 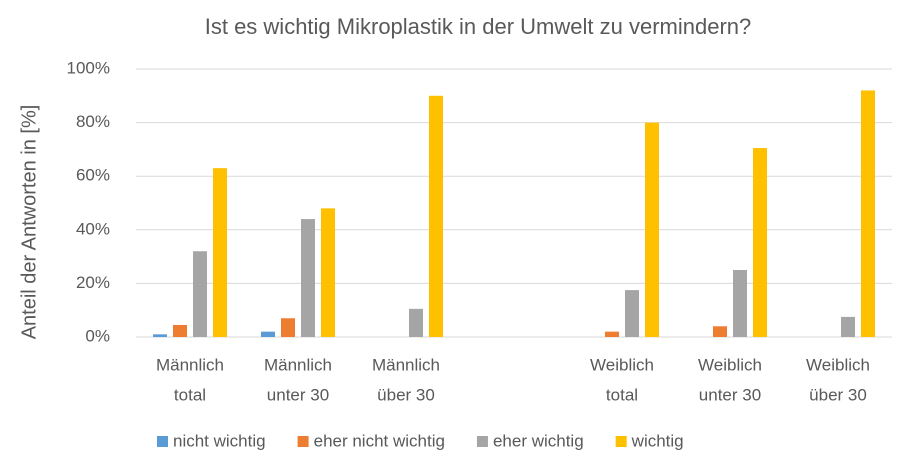 I want to click on legend-label: wichtig, so click(x=657, y=440).